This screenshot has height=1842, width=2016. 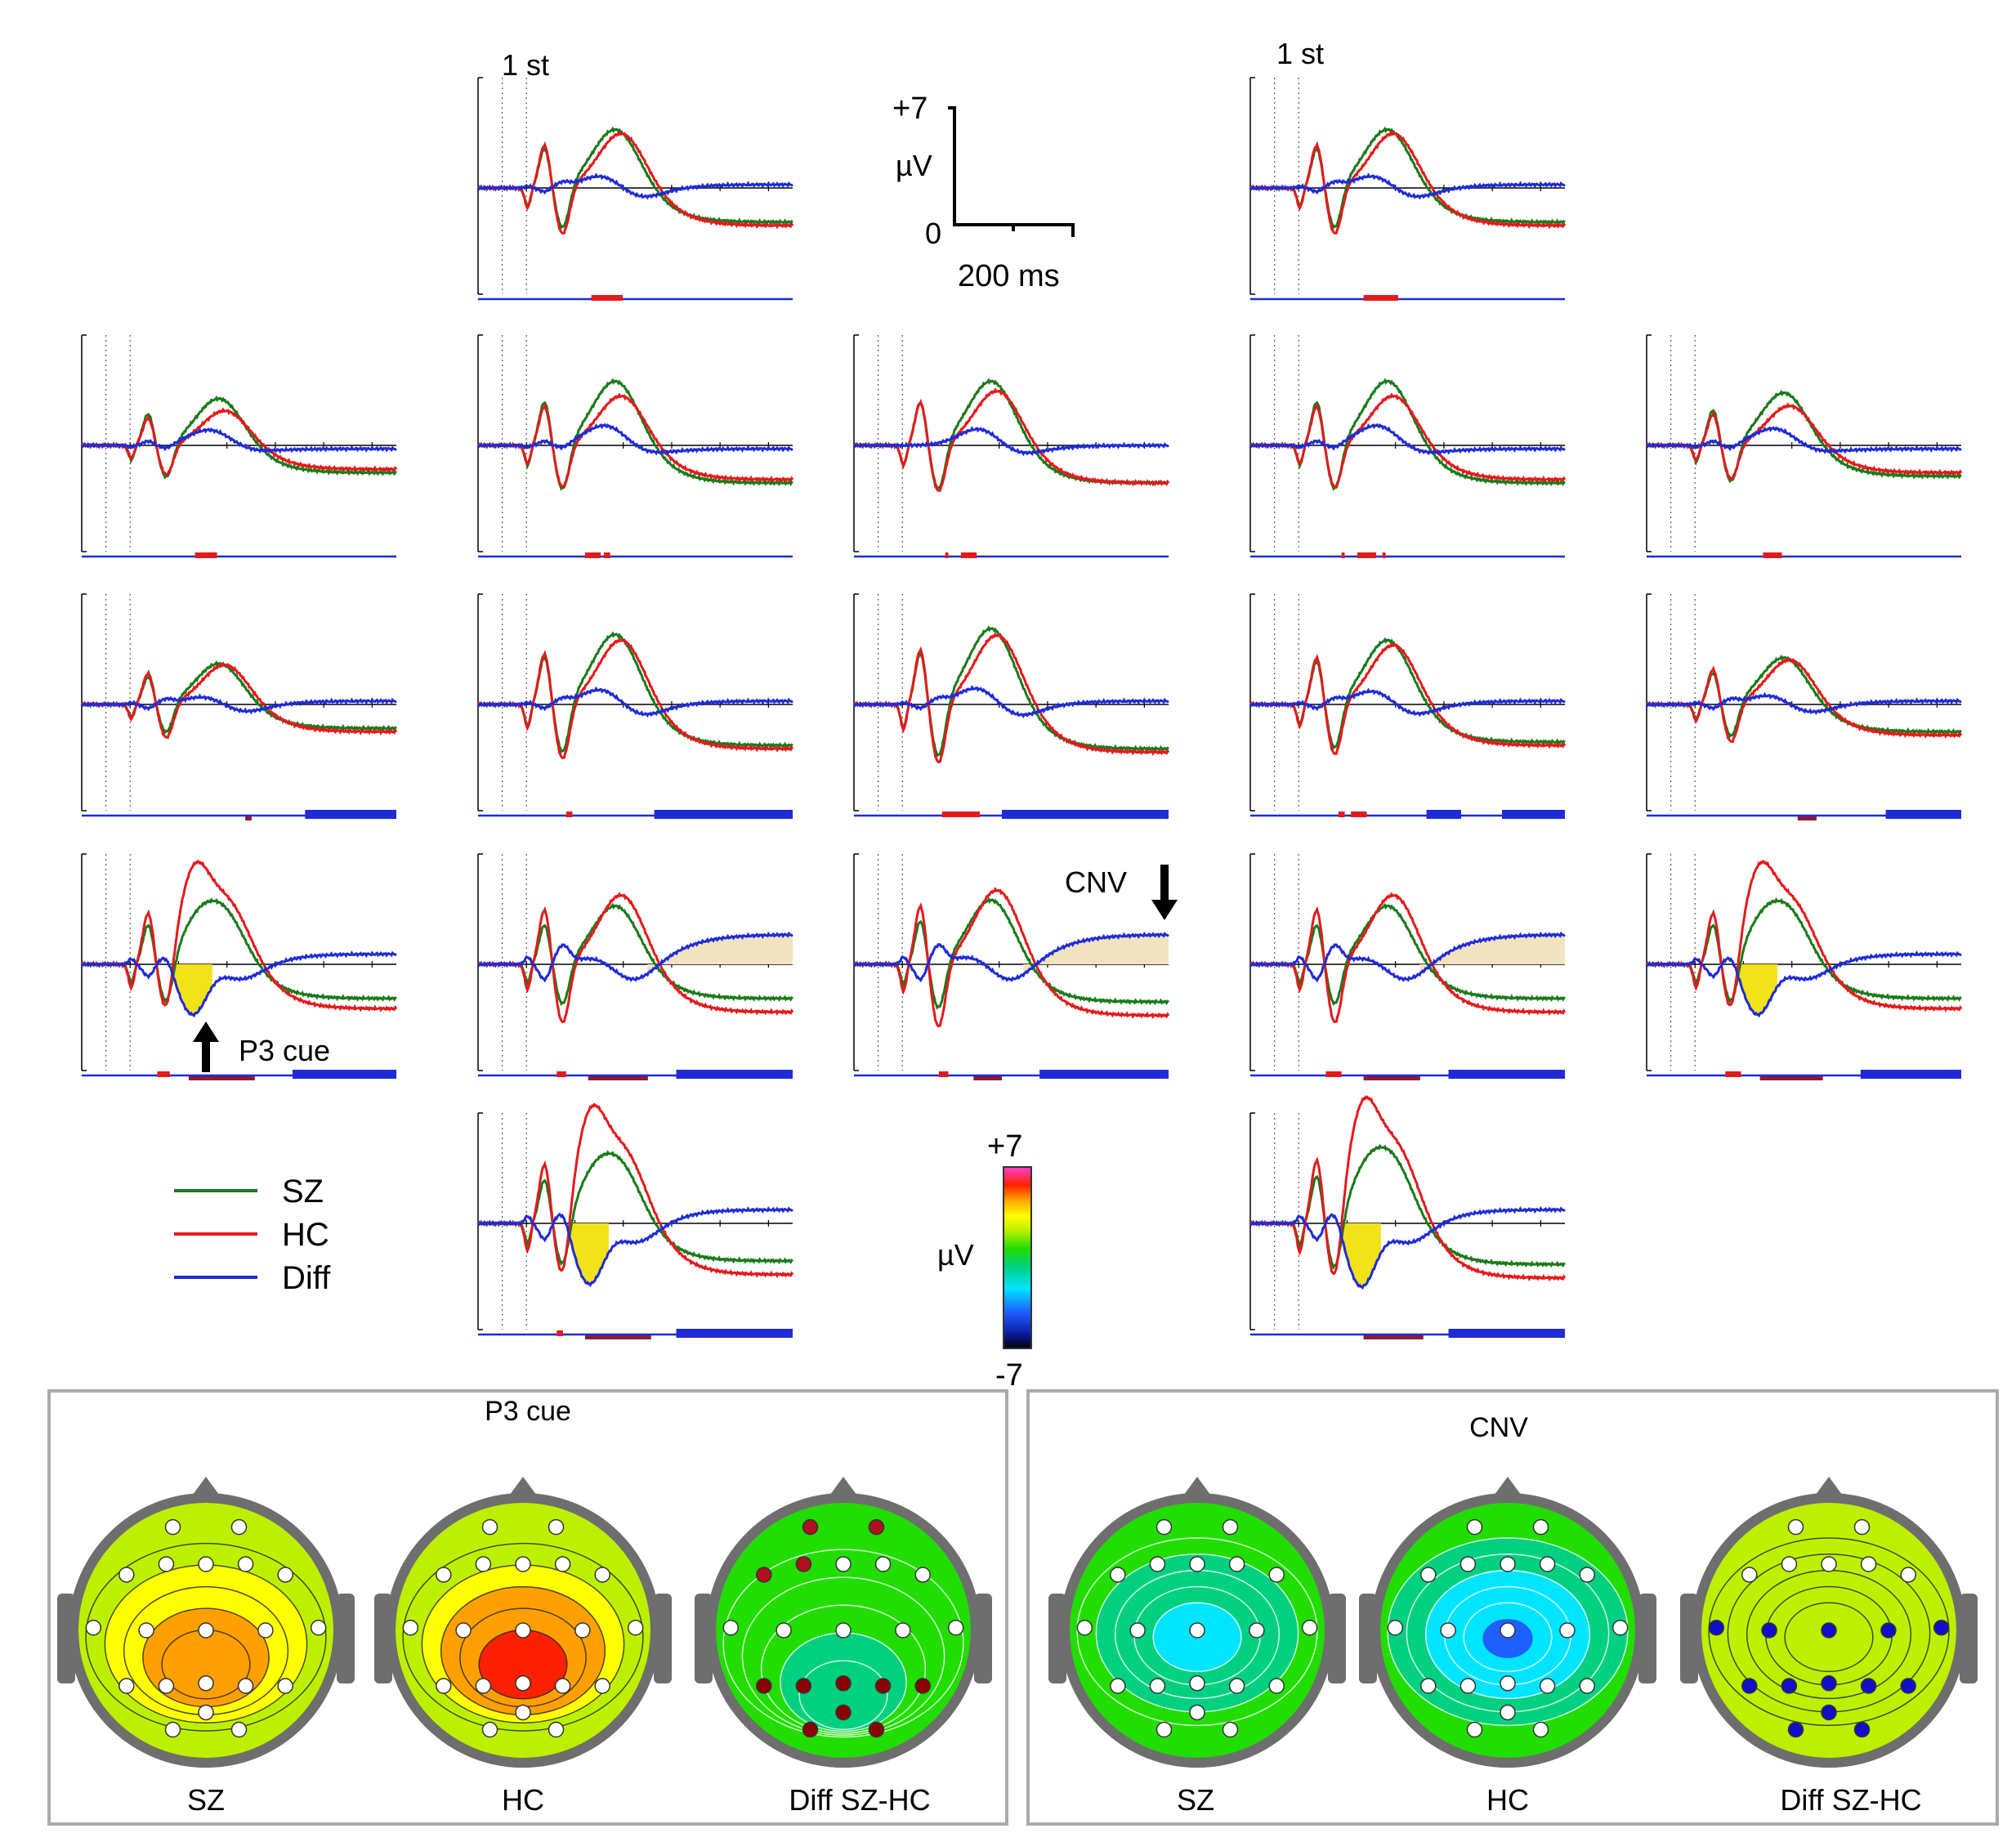 What do you see at coordinates (1361, 1255) in the screenshot?
I see `p3-shaded-area` at bounding box center [1361, 1255].